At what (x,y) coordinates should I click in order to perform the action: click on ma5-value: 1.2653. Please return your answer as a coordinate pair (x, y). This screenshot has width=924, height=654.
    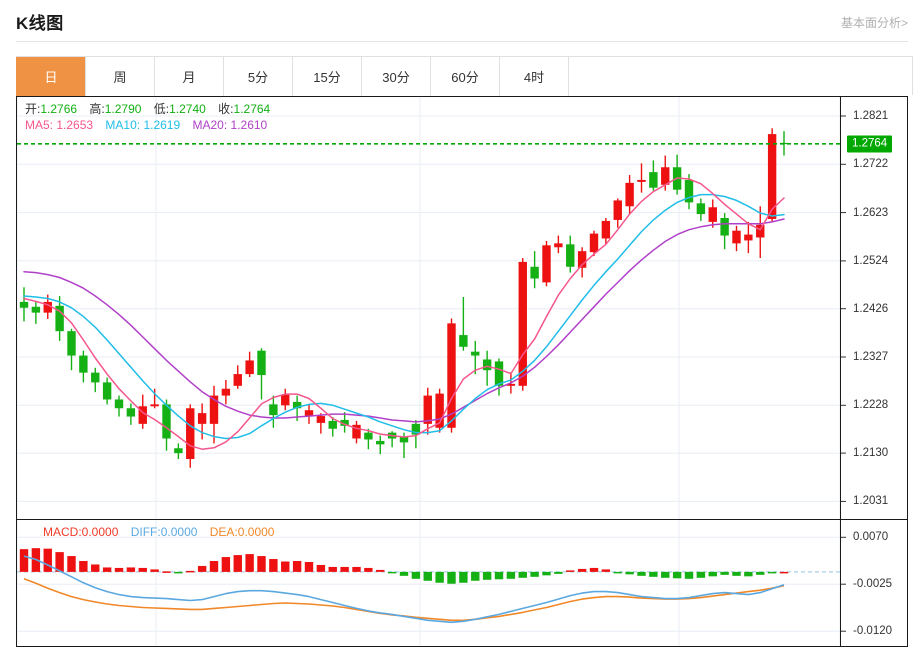
    Looking at the image, I should click on (75, 125).